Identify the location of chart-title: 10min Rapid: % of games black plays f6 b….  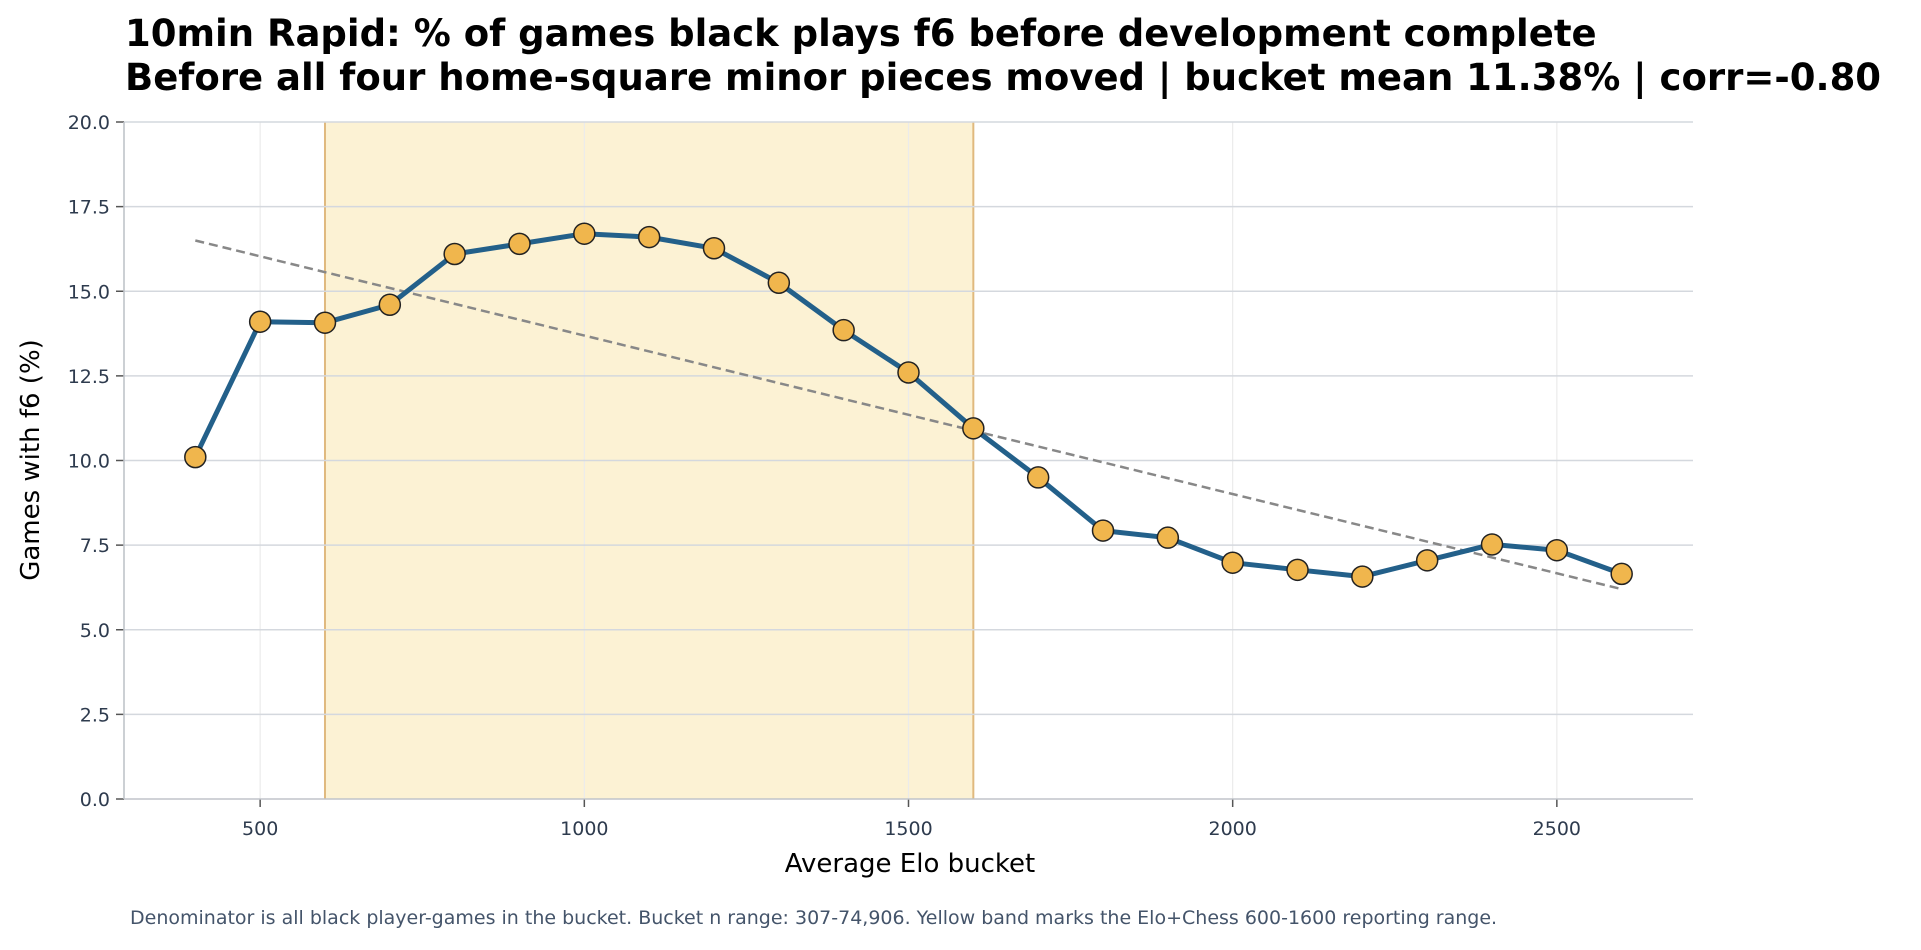
(1003, 56).